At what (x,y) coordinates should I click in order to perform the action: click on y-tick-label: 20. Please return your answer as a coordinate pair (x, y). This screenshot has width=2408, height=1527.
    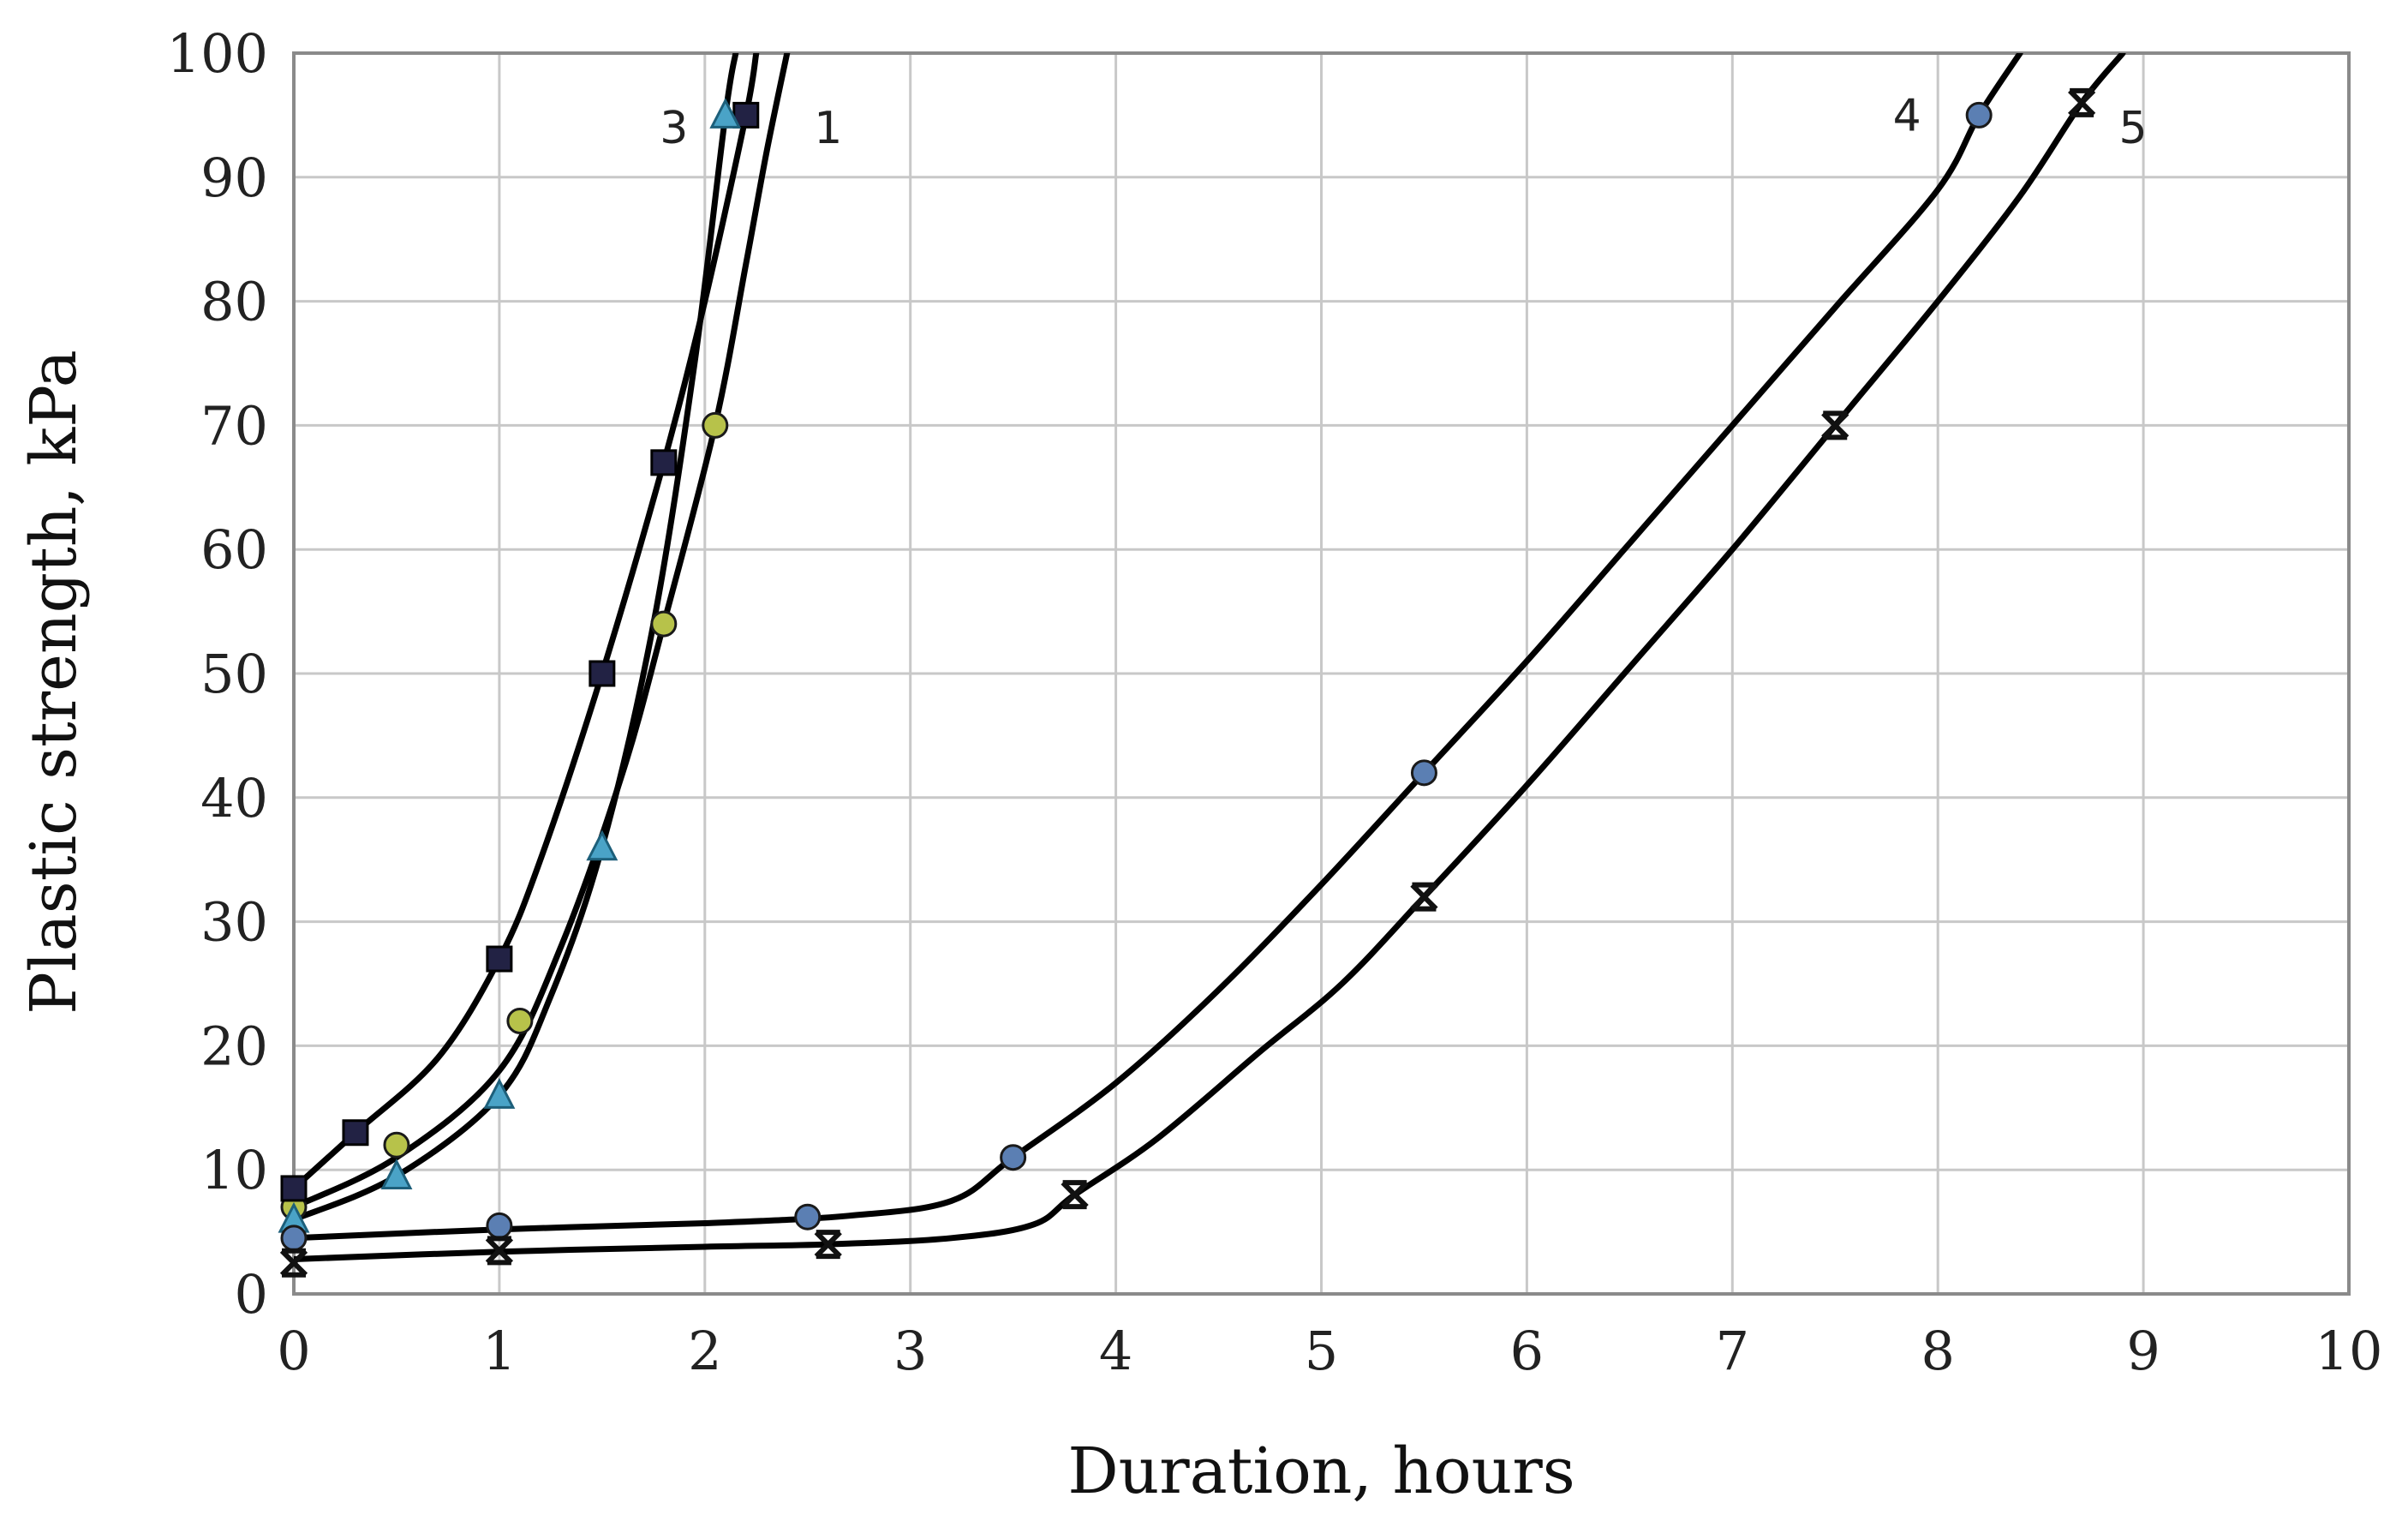
    Looking at the image, I should click on (234, 1046).